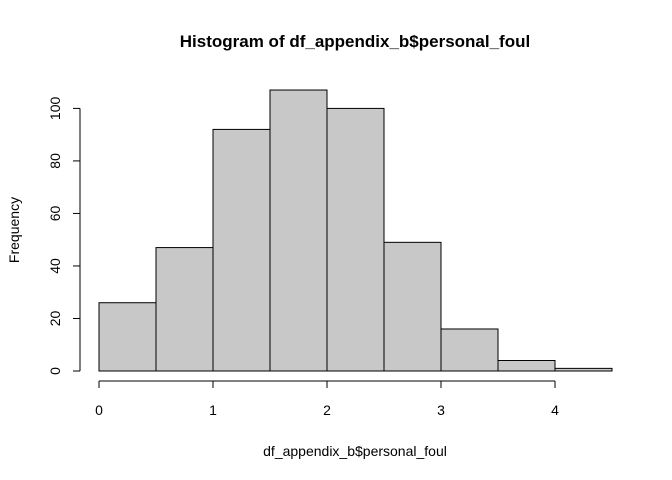 The width and height of the screenshot is (672, 480). I want to click on x-tick-label-4: 4, so click(555, 410).